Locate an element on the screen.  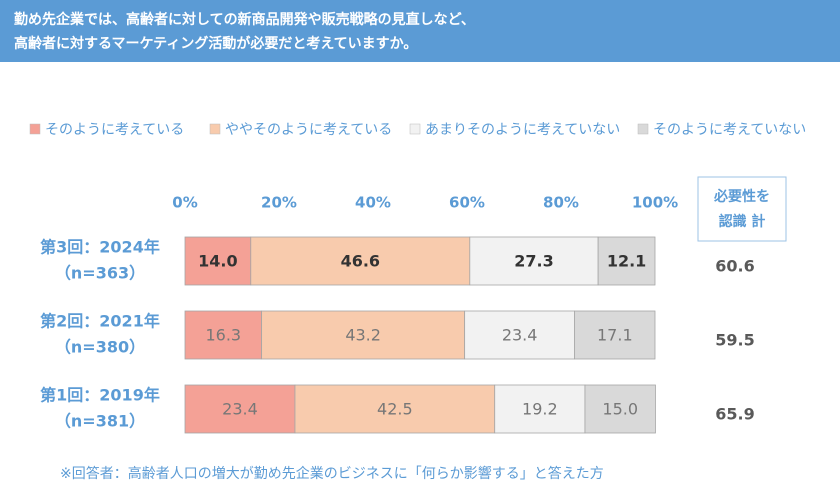
total-label: 65.9 is located at coordinates (734, 414).